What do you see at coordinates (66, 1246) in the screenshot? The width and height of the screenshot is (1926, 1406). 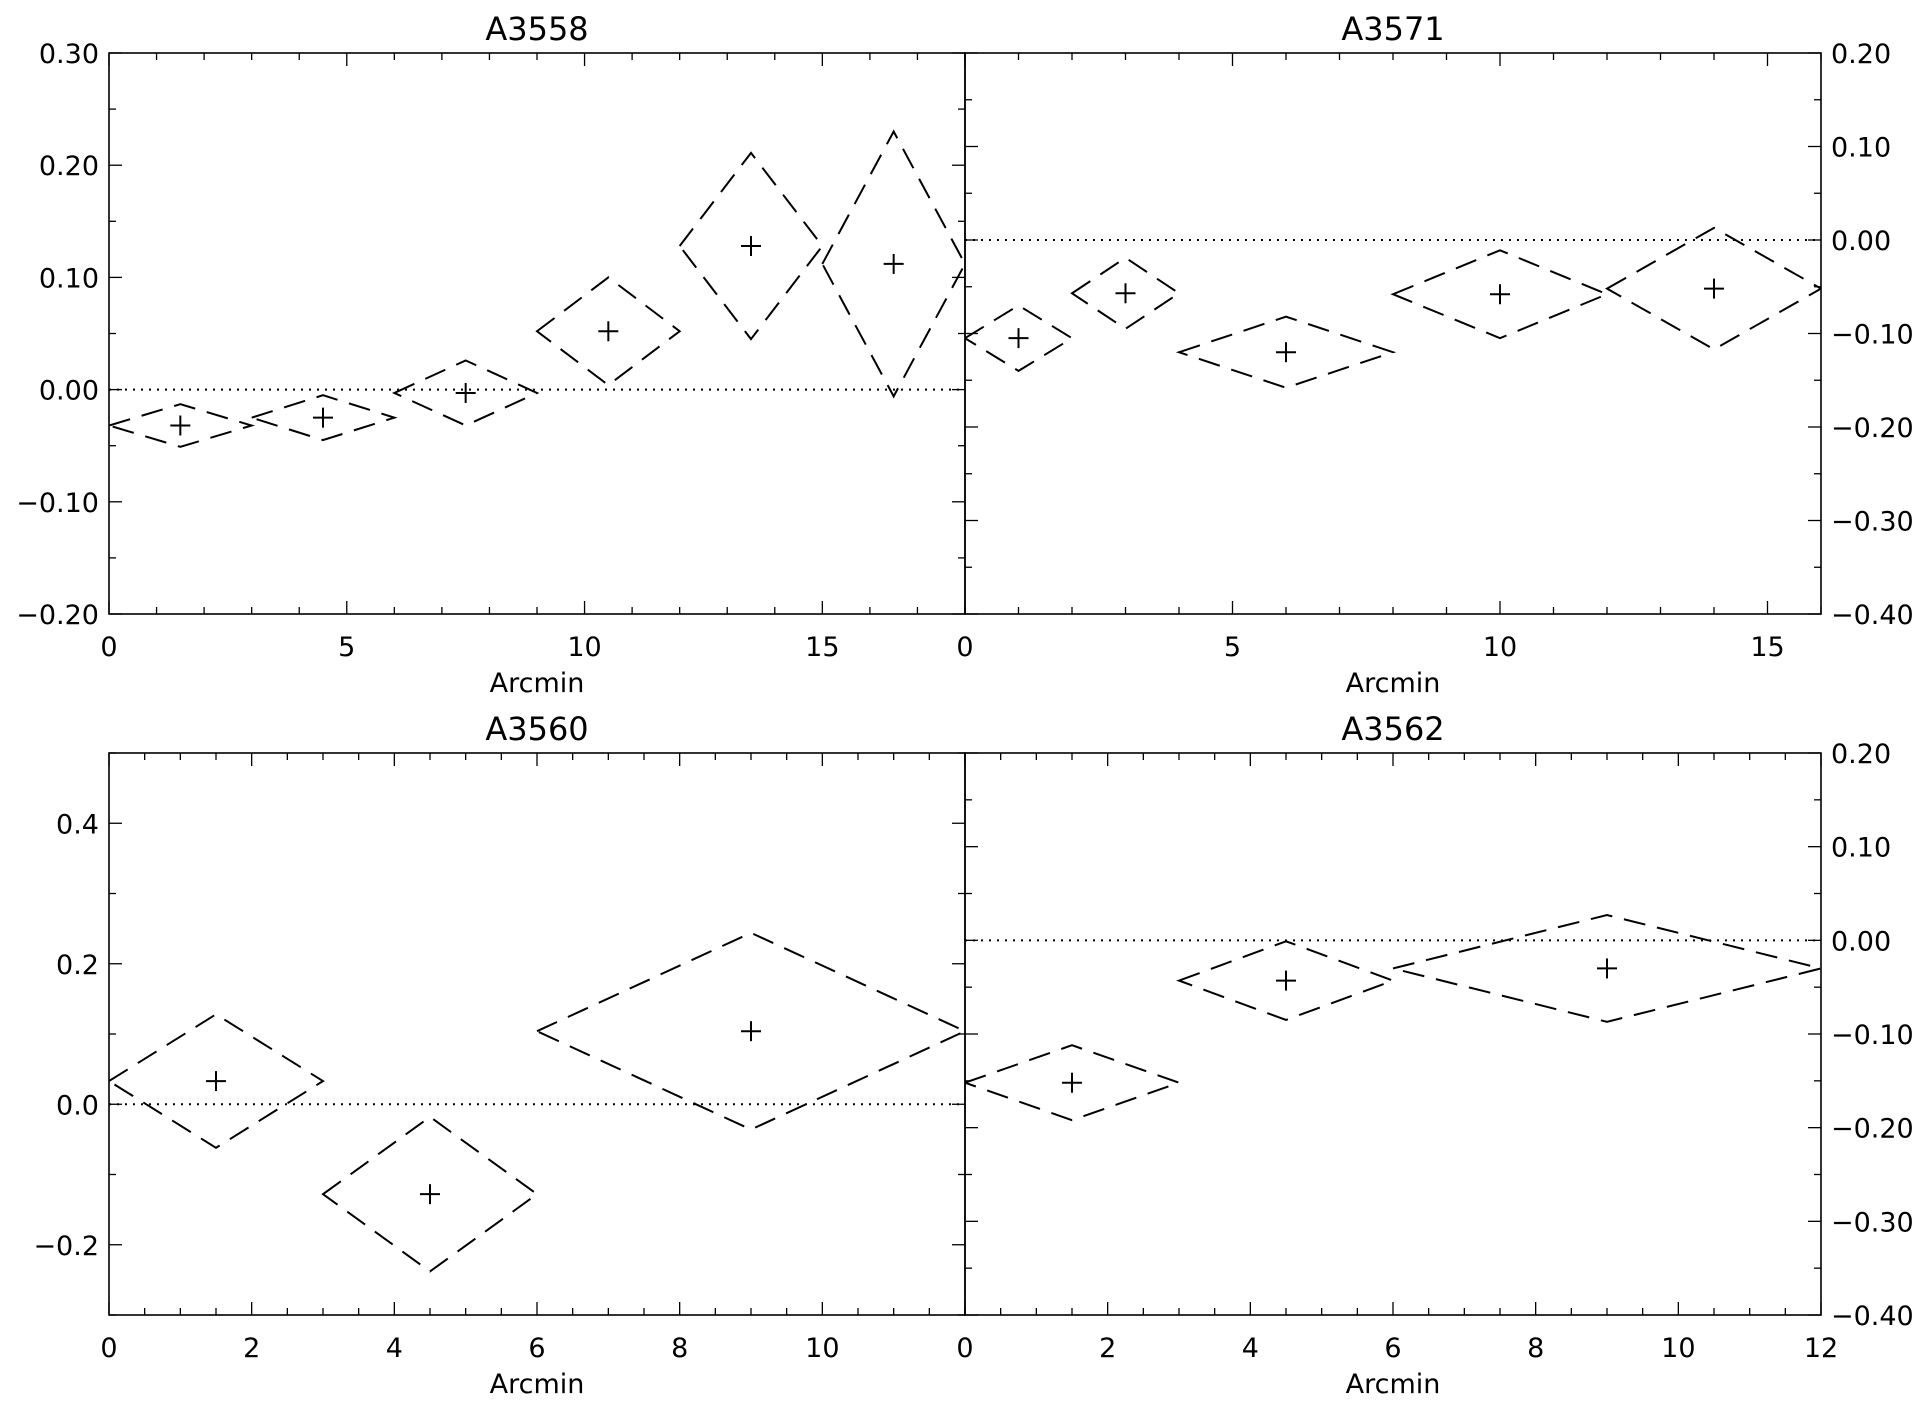 I see `y-tick-label: −0.2` at bounding box center [66, 1246].